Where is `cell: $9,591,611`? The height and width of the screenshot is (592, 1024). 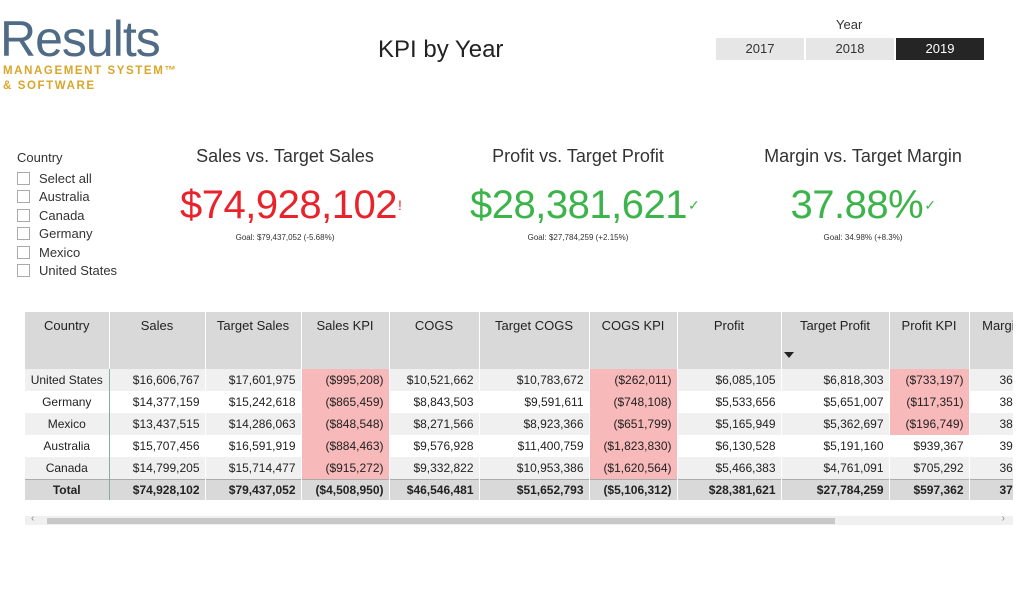
cell: $9,591,611 is located at coordinates (534, 402).